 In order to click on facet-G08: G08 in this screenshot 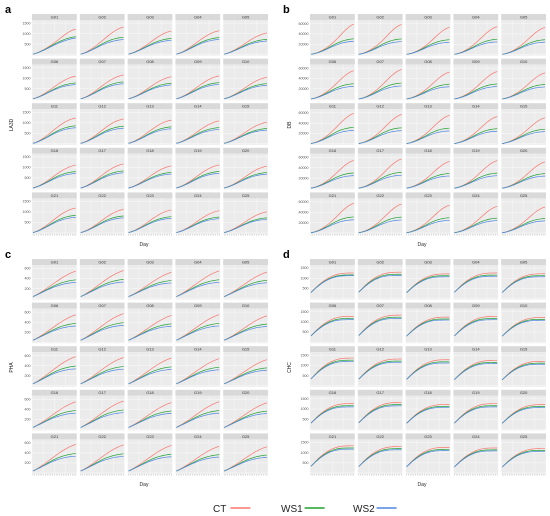, I will do `click(428, 323)`.